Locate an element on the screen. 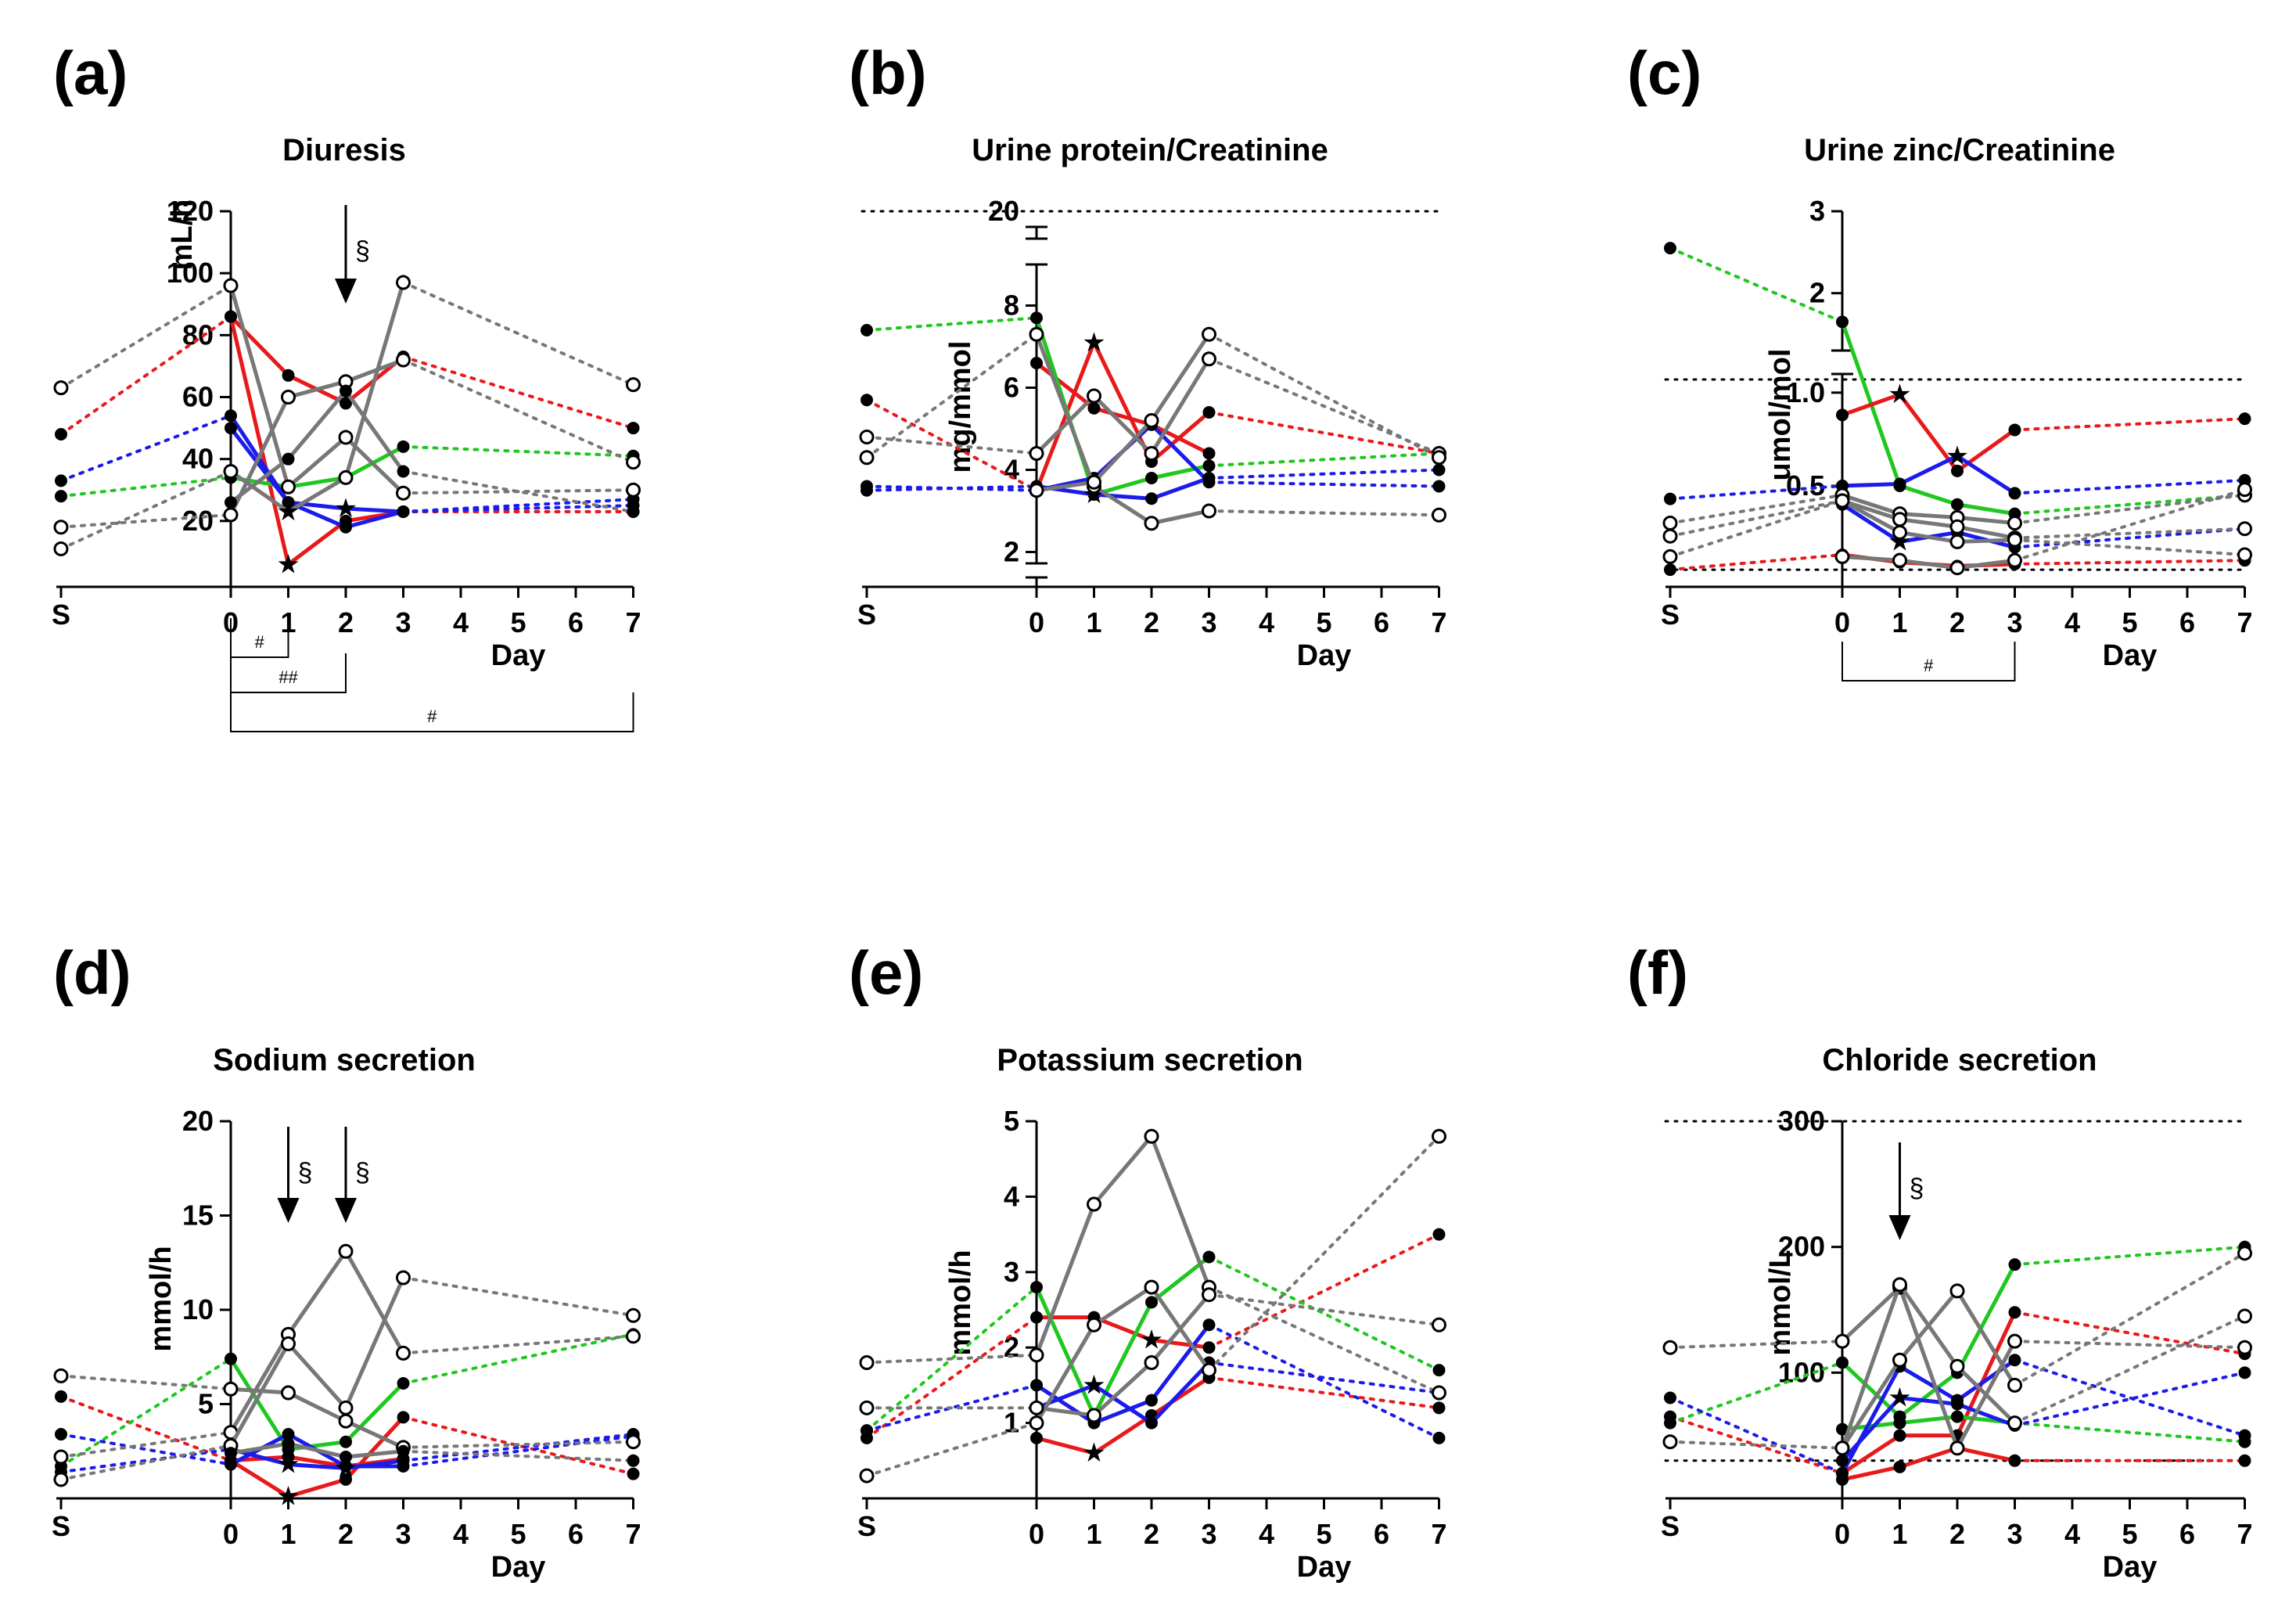  y-tick-label: 120 is located at coordinates (190, 211).